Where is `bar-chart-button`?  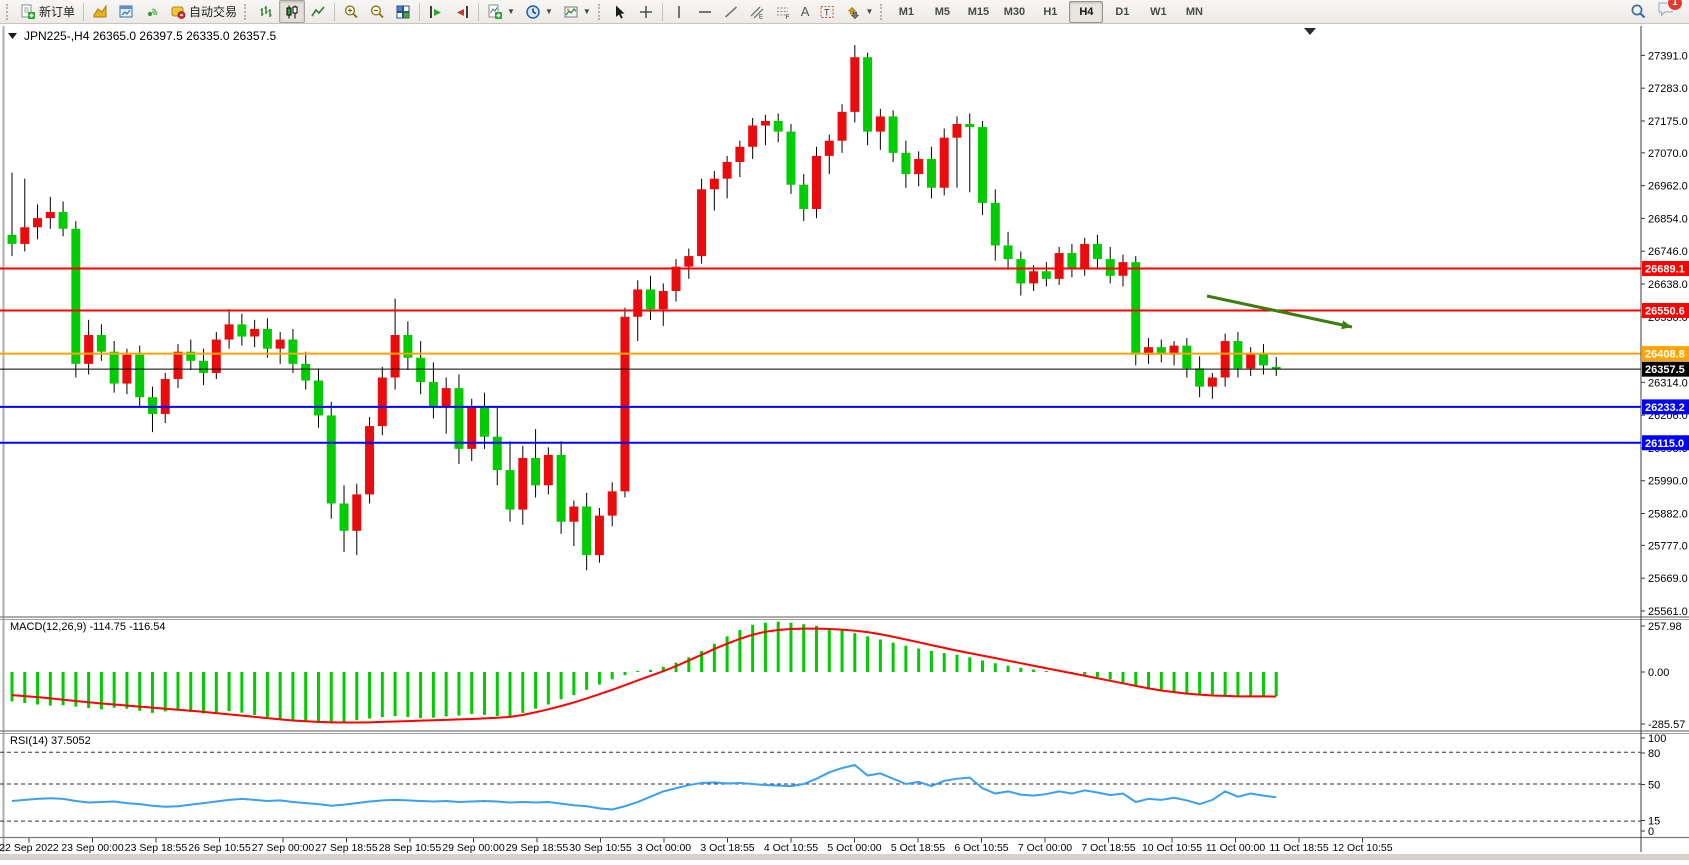
bar-chart-button is located at coordinates (266, 11).